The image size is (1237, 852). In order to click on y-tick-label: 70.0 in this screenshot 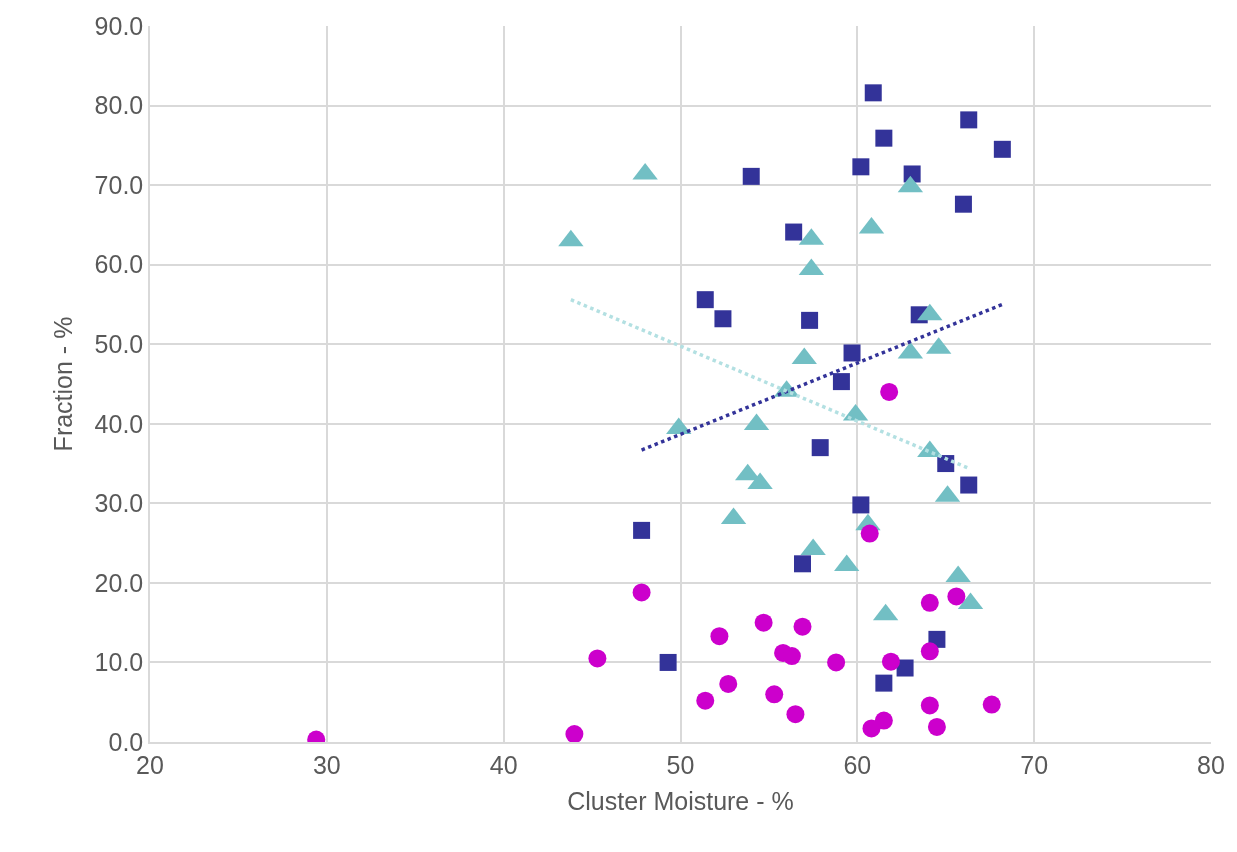, I will do `click(119, 184)`.